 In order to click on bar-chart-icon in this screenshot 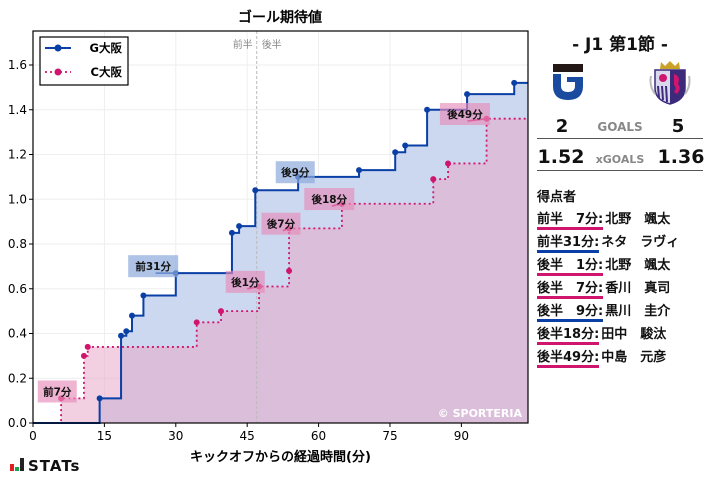, I will do `click(17, 466)`.